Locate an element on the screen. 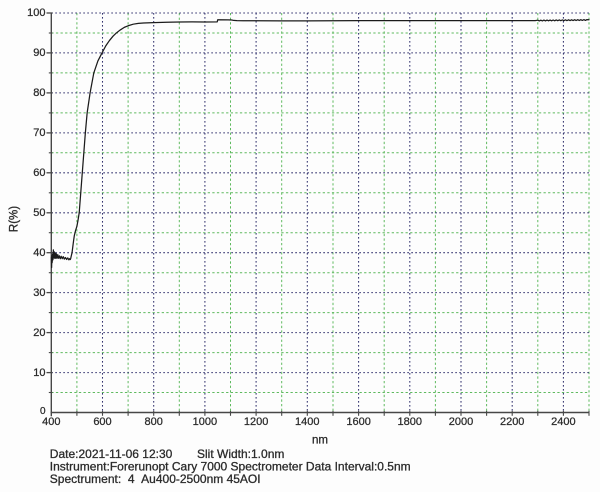  svg-text: 40 is located at coordinates (39, 253).